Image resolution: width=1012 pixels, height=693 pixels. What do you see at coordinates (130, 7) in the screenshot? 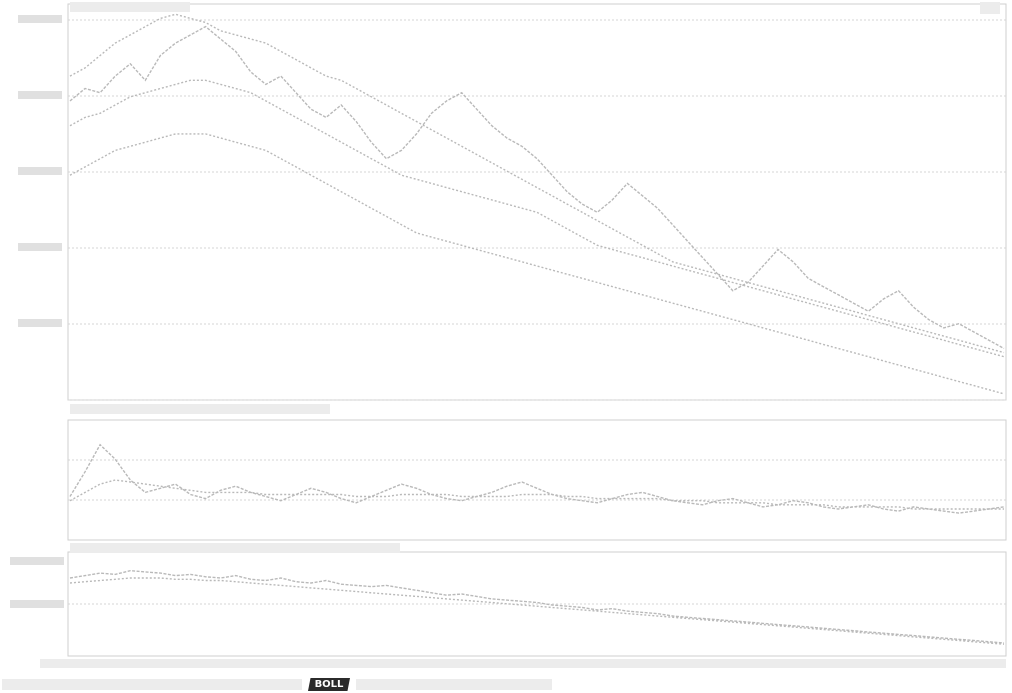
I see `price-header-strip` at bounding box center [130, 7].